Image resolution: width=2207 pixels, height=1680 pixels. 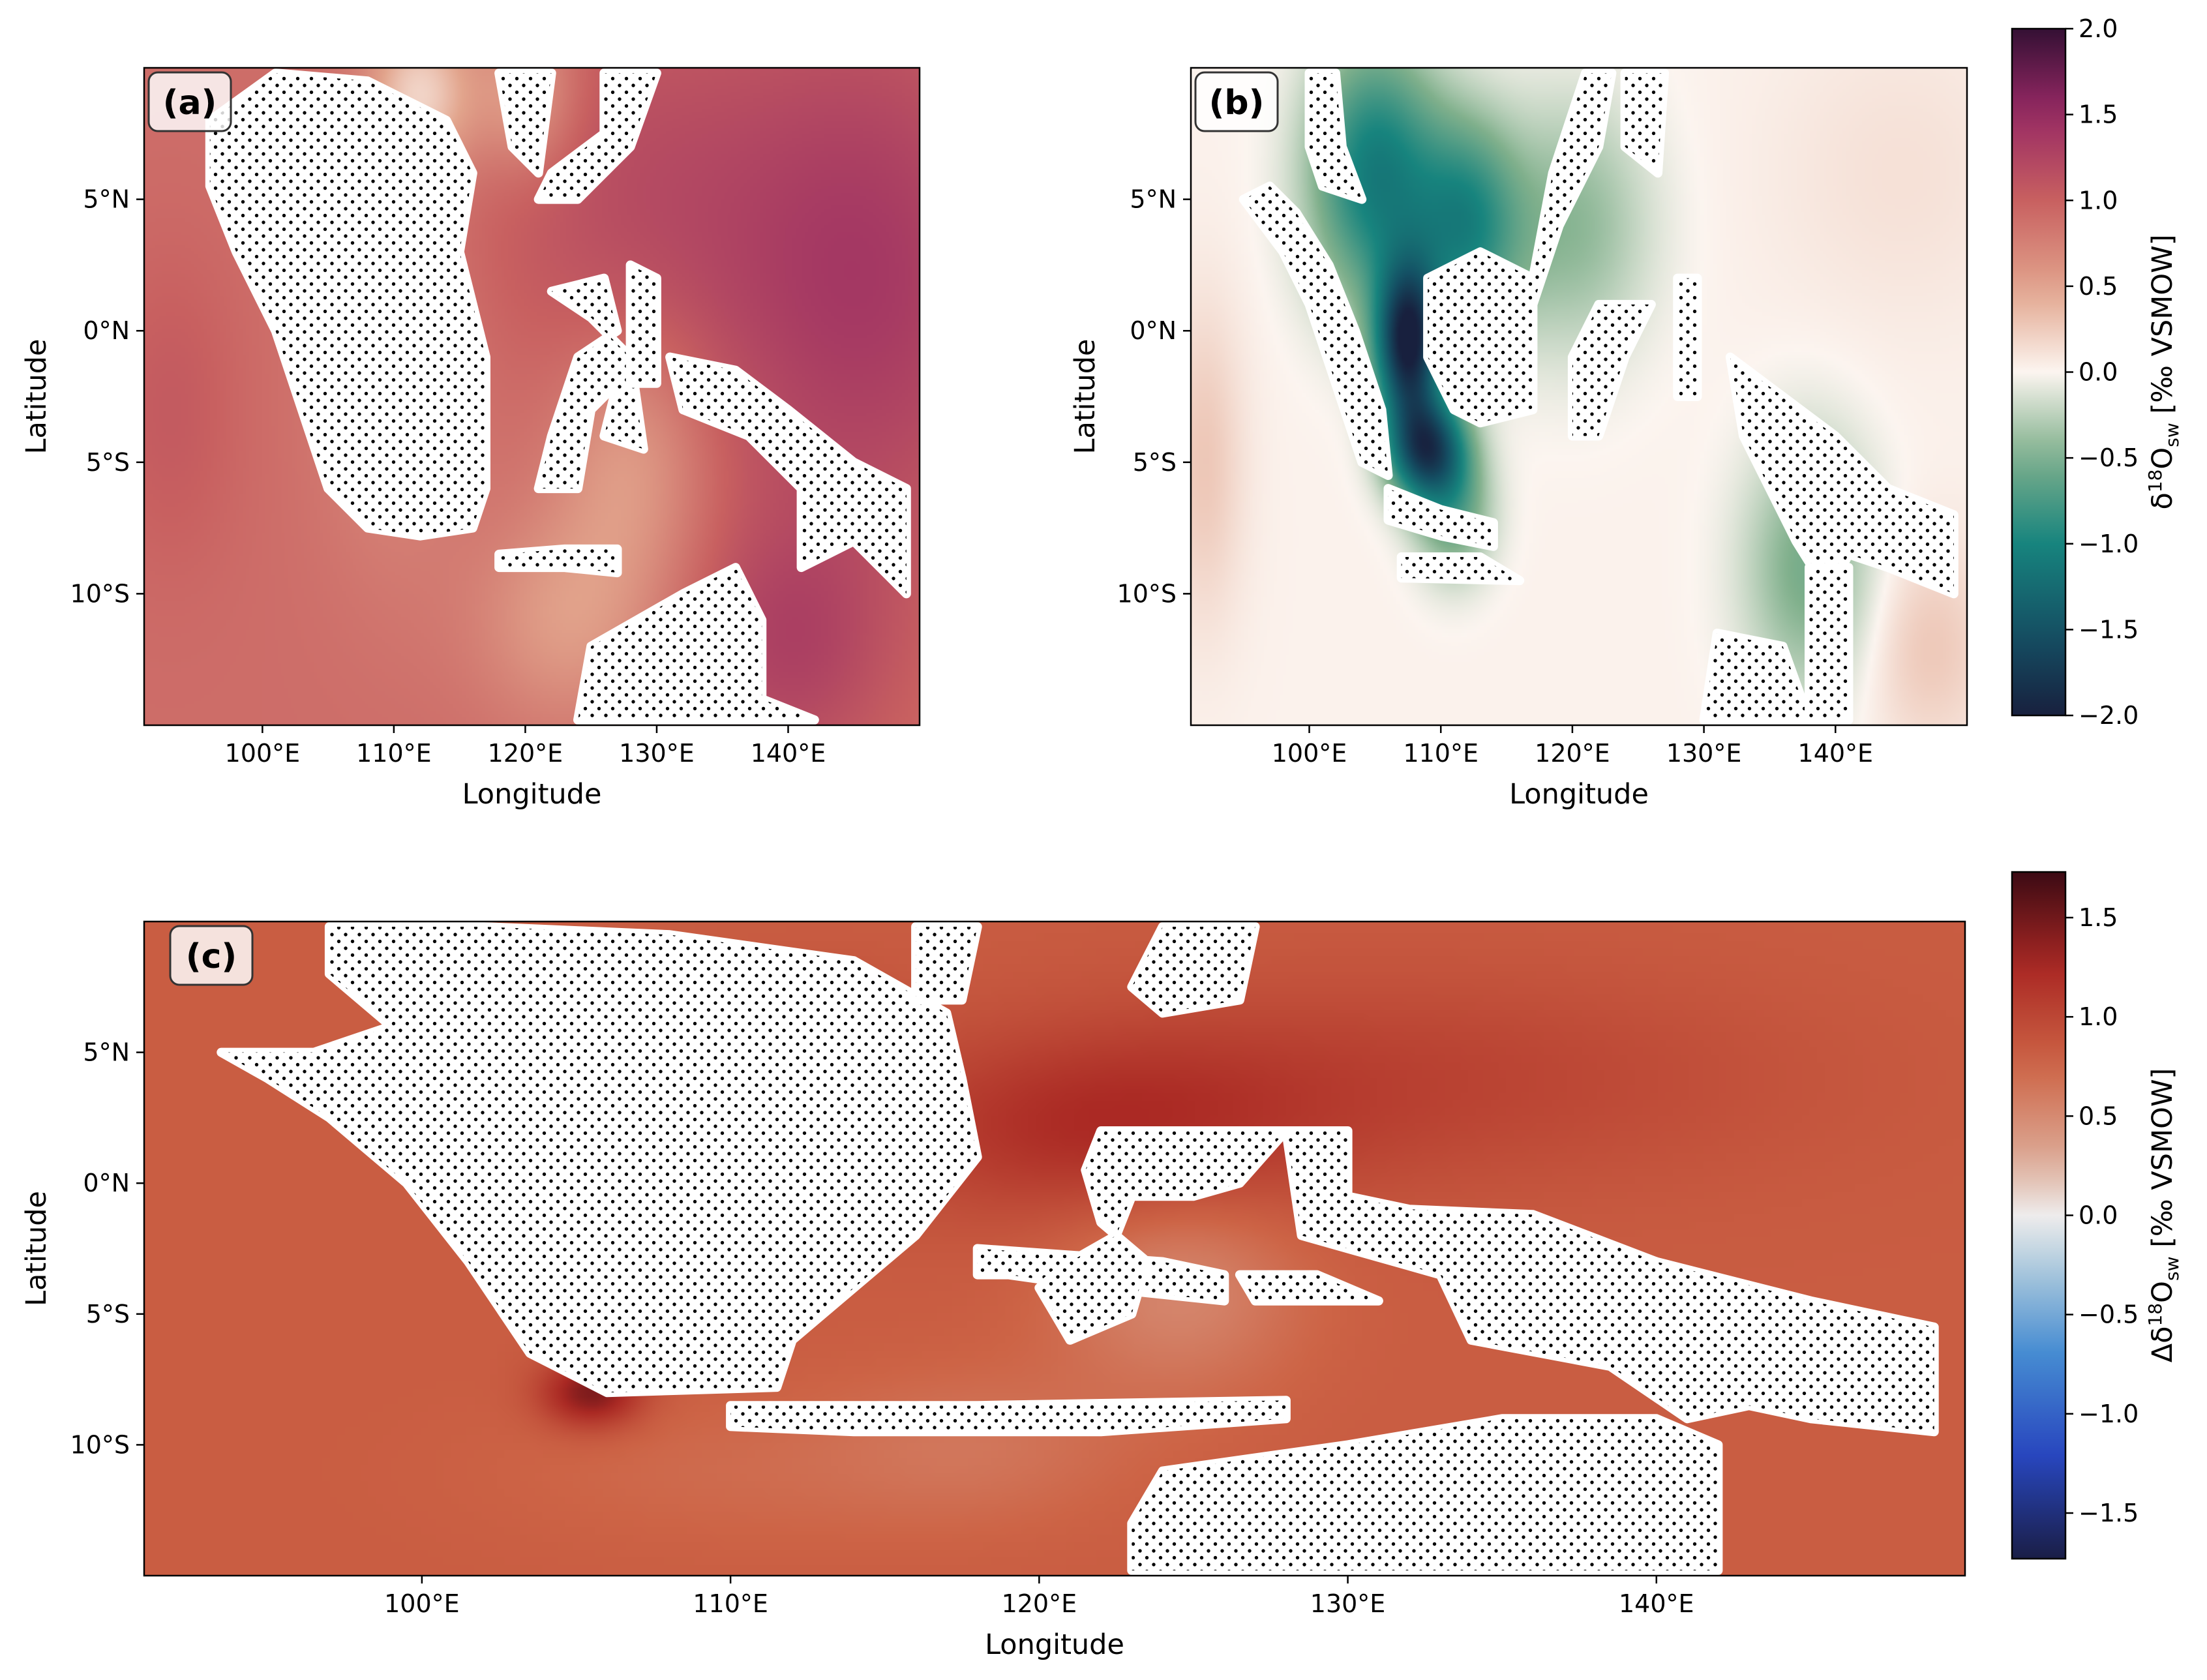 I want to click on panel-label: (c), so click(x=211, y=957).